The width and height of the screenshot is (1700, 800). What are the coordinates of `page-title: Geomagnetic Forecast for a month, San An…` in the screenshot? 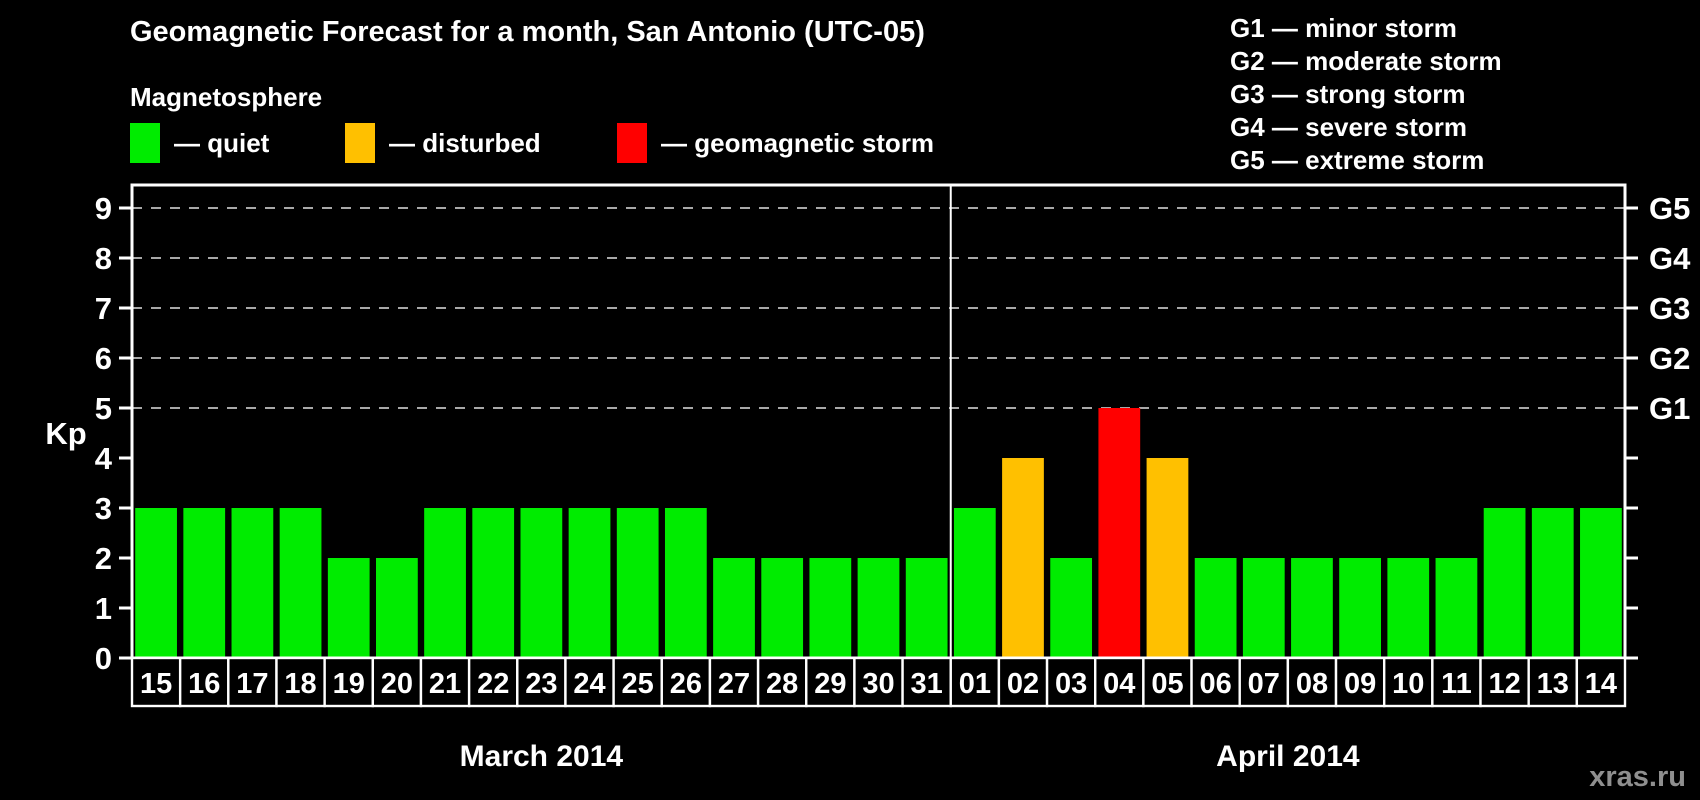 It's located at (527, 32).